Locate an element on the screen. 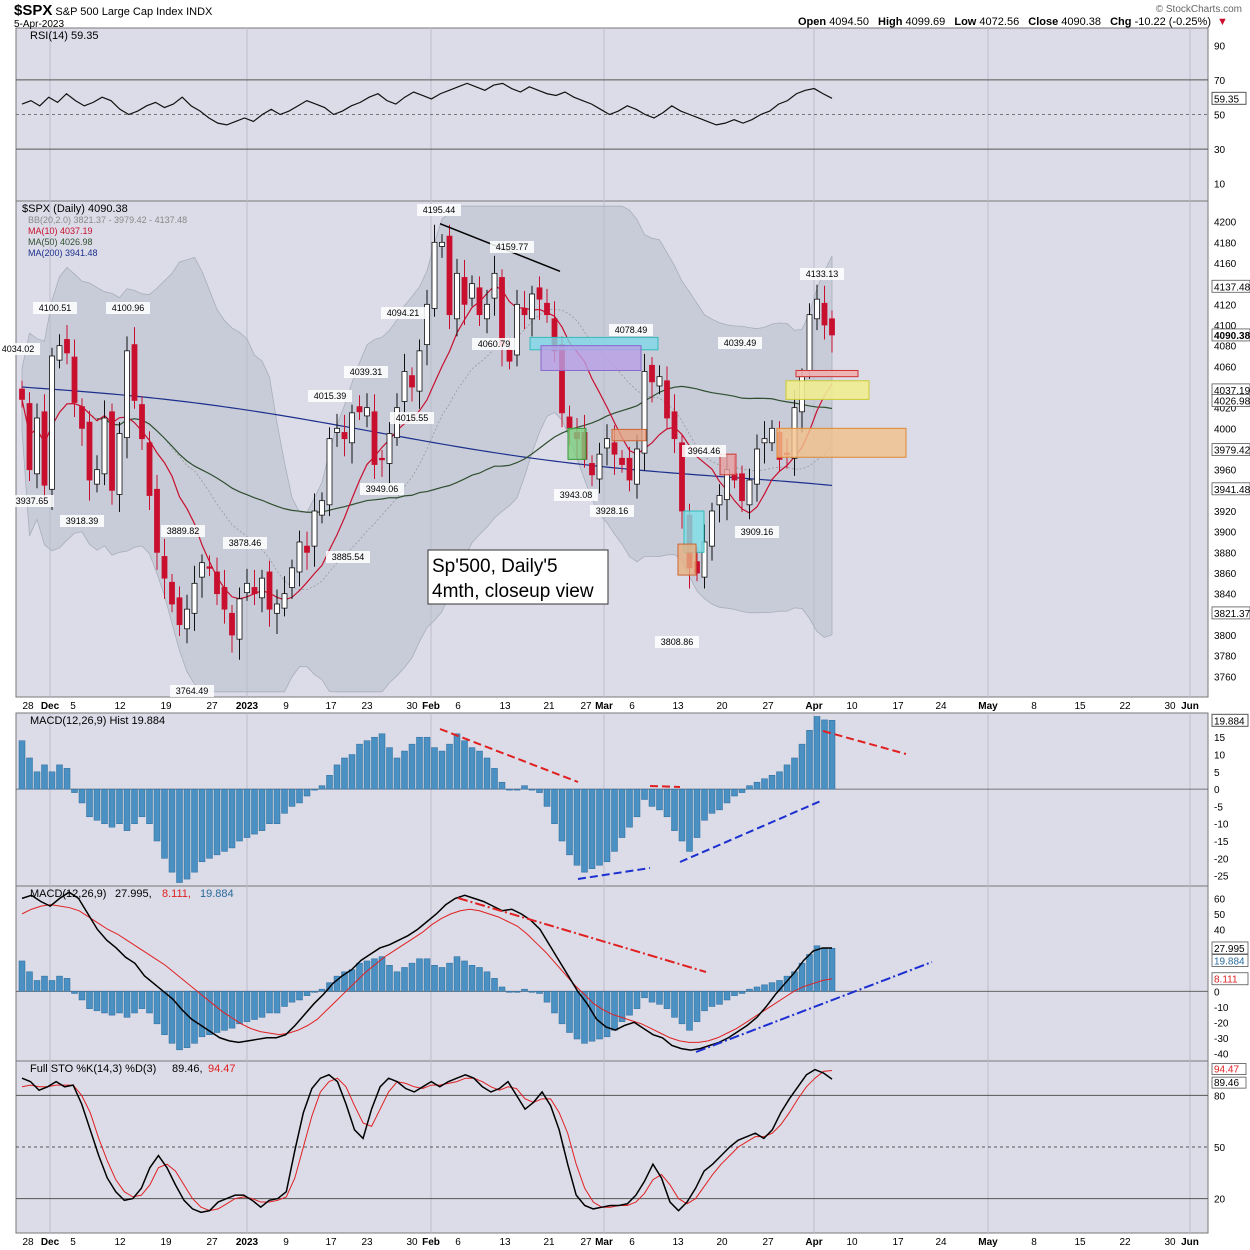 The image size is (1250, 1250). x-tick-label: 8 is located at coordinates (1034, 1242).